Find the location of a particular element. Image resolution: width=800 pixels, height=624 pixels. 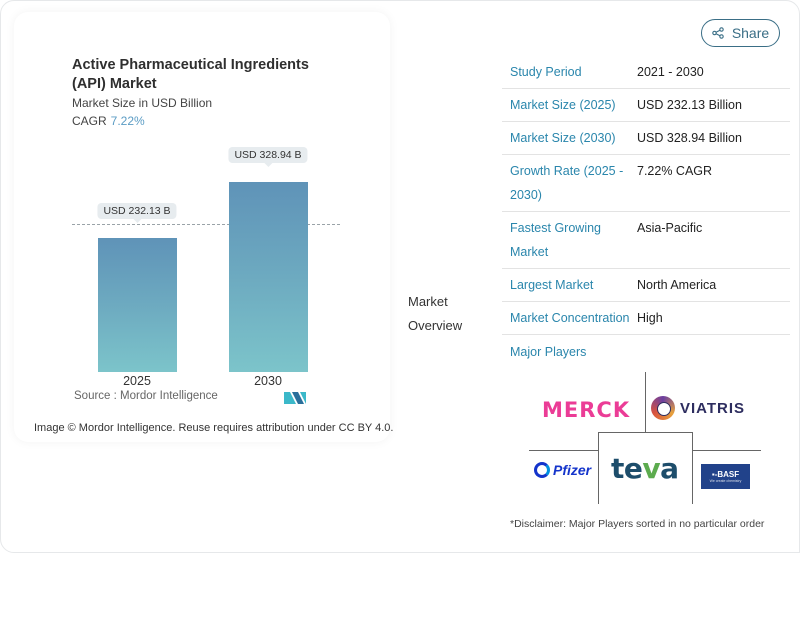

fact-value: High is located at coordinates (650, 318).